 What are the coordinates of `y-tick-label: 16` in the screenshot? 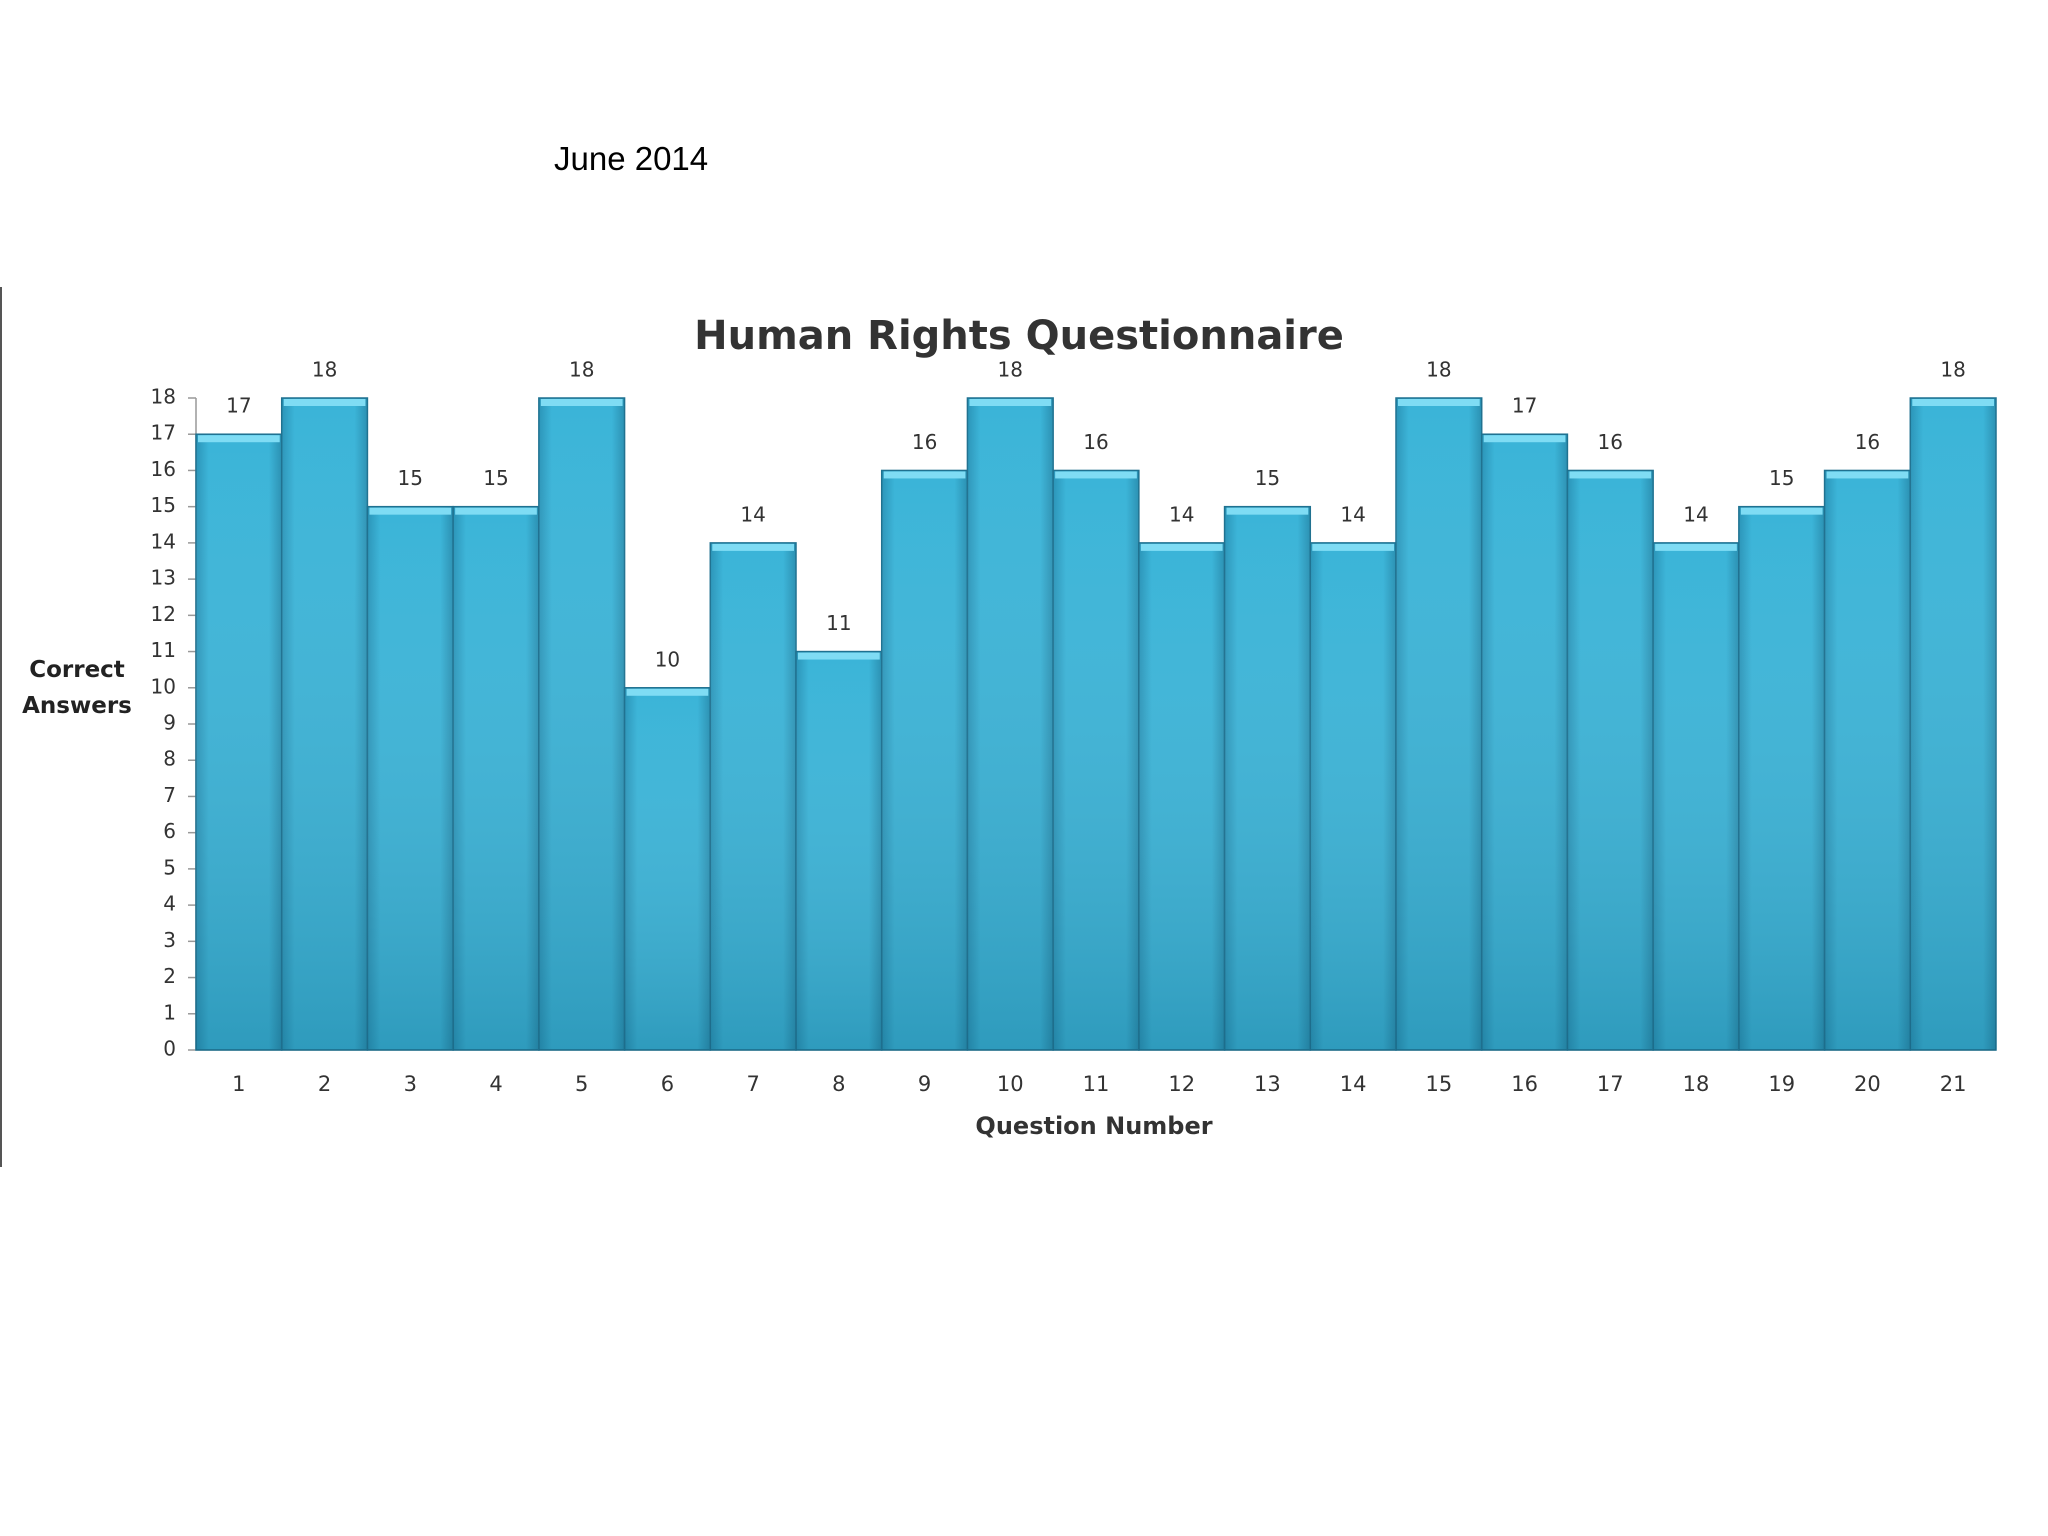 It's located at (163, 469).